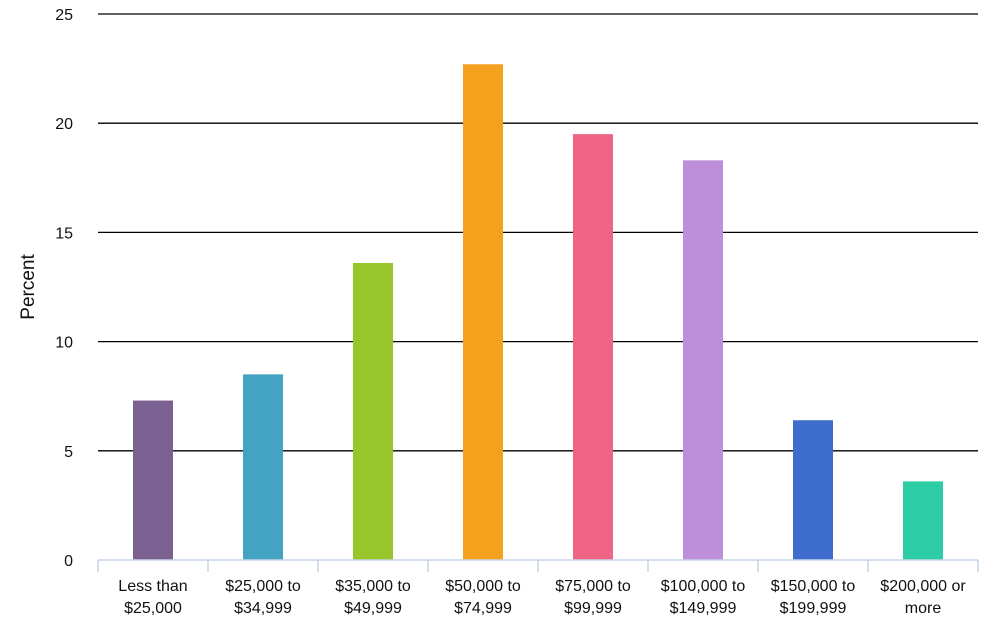 This screenshot has height=636, width=997. I want to click on x-category-label: $25,000 to $34,999, so click(263, 597).